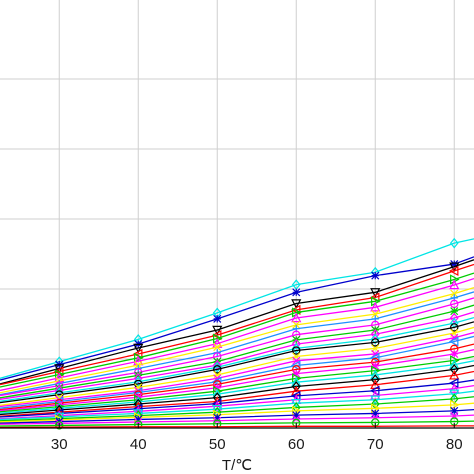 The height and width of the screenshot is (474, 474). What do you see at coordinates (217, 444) in the screenshot?
I see `x-tick-label: 50` at bounding box center [217, 444].